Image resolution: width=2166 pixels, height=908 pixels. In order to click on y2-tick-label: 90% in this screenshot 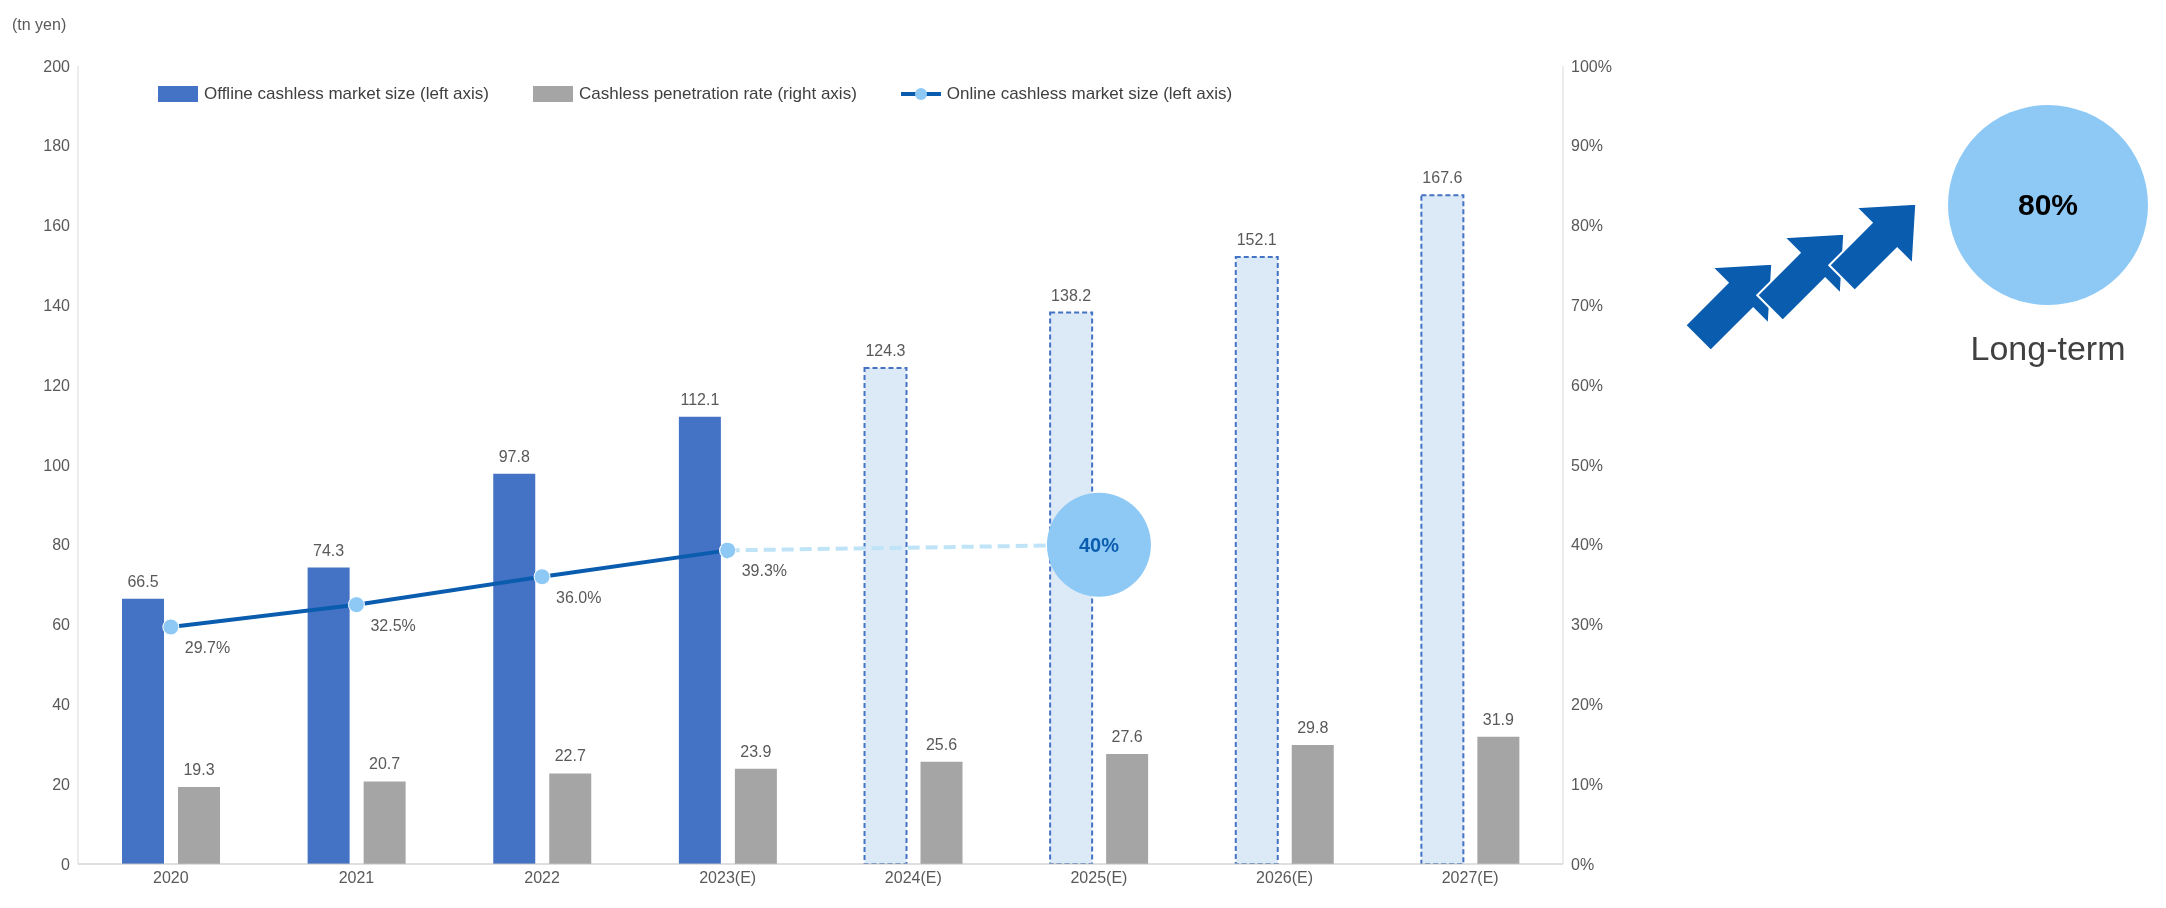, I will do `click(1587, 146)`.